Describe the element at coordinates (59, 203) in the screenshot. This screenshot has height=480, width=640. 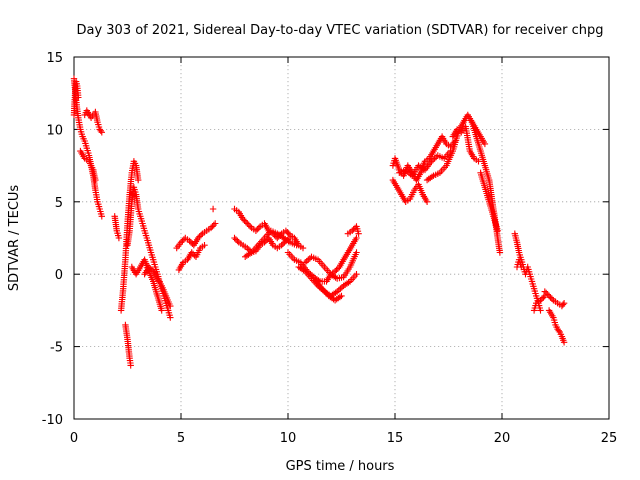
I see `y-tick-label: 5` at that location.